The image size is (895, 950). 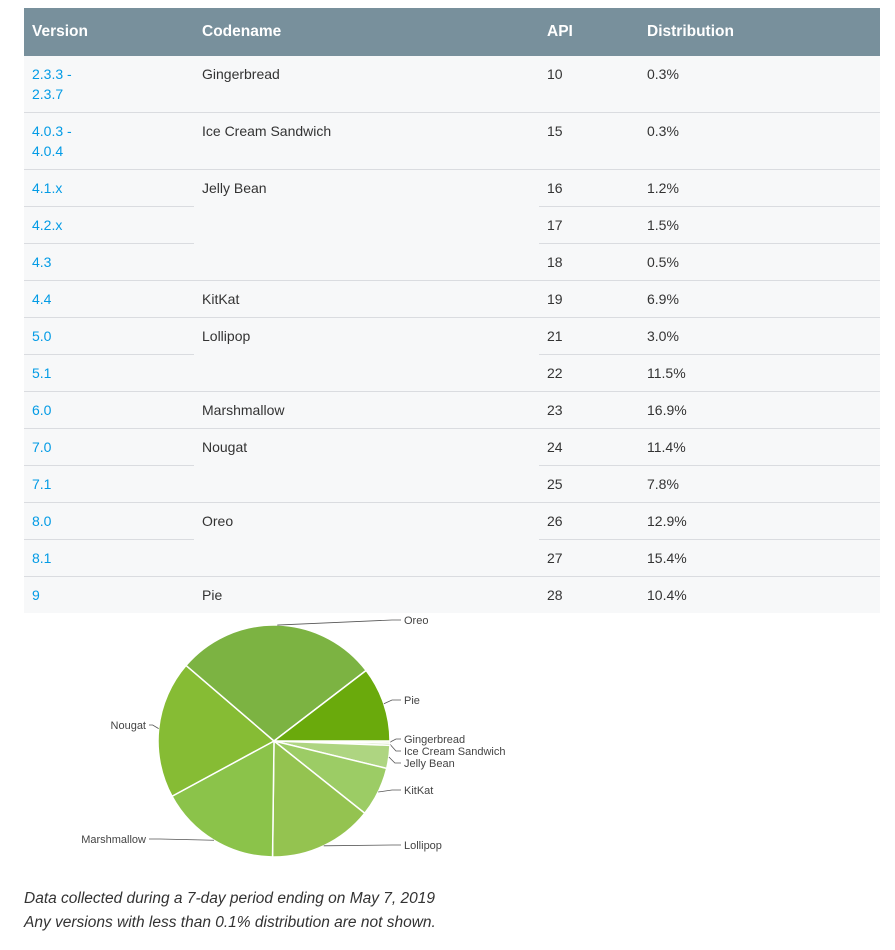 I want to click on table-row: 8.0 Oreo 26 12.9%, so click(x=452, y=521).